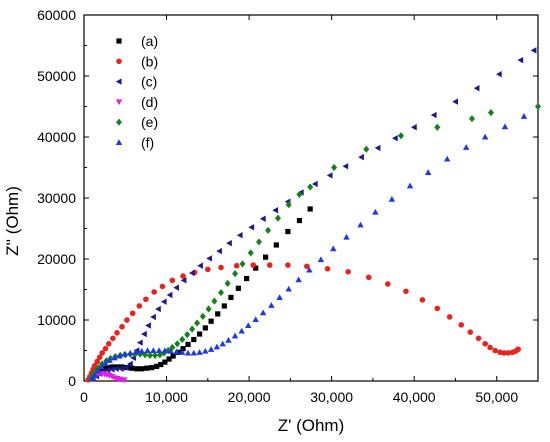  I want to click on y-tick-label: 50000, so click(56, 76).